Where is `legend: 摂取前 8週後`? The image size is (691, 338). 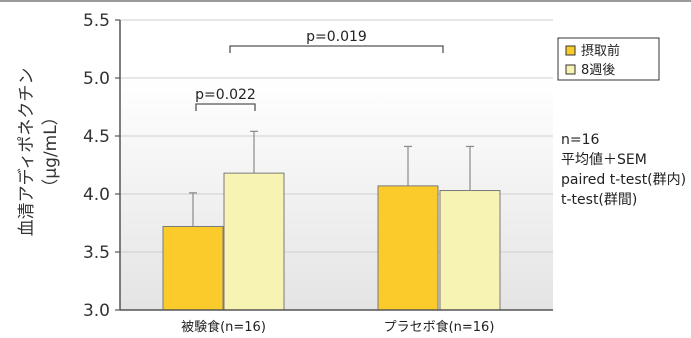 legend: 摂取前 8週後 is located at coordinates (608, 59).